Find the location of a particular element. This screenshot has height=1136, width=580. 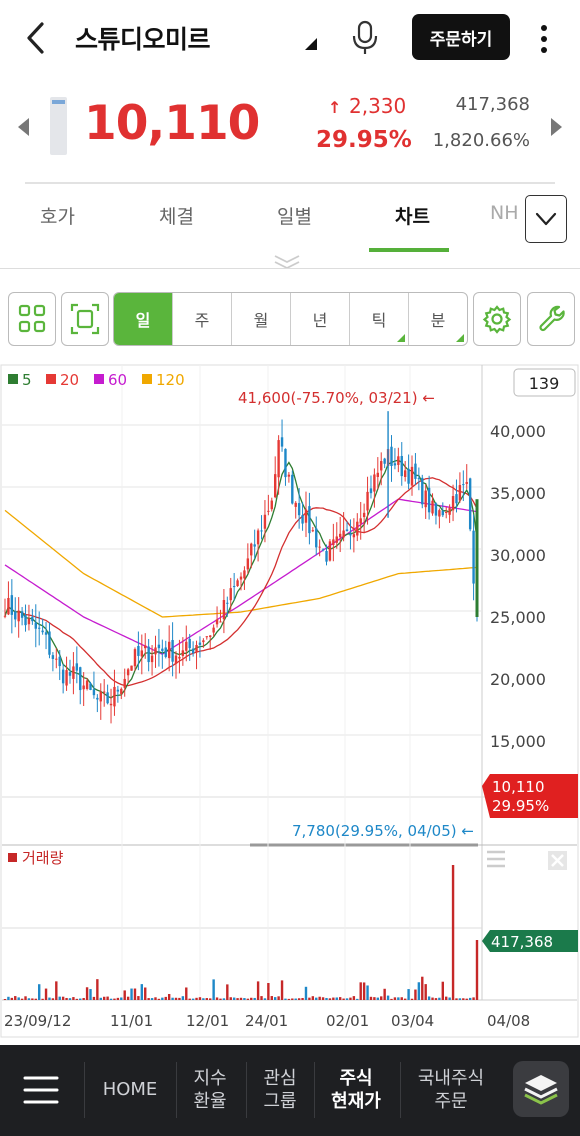

tab-daily: 일별 is located at coordinates (294, 217).